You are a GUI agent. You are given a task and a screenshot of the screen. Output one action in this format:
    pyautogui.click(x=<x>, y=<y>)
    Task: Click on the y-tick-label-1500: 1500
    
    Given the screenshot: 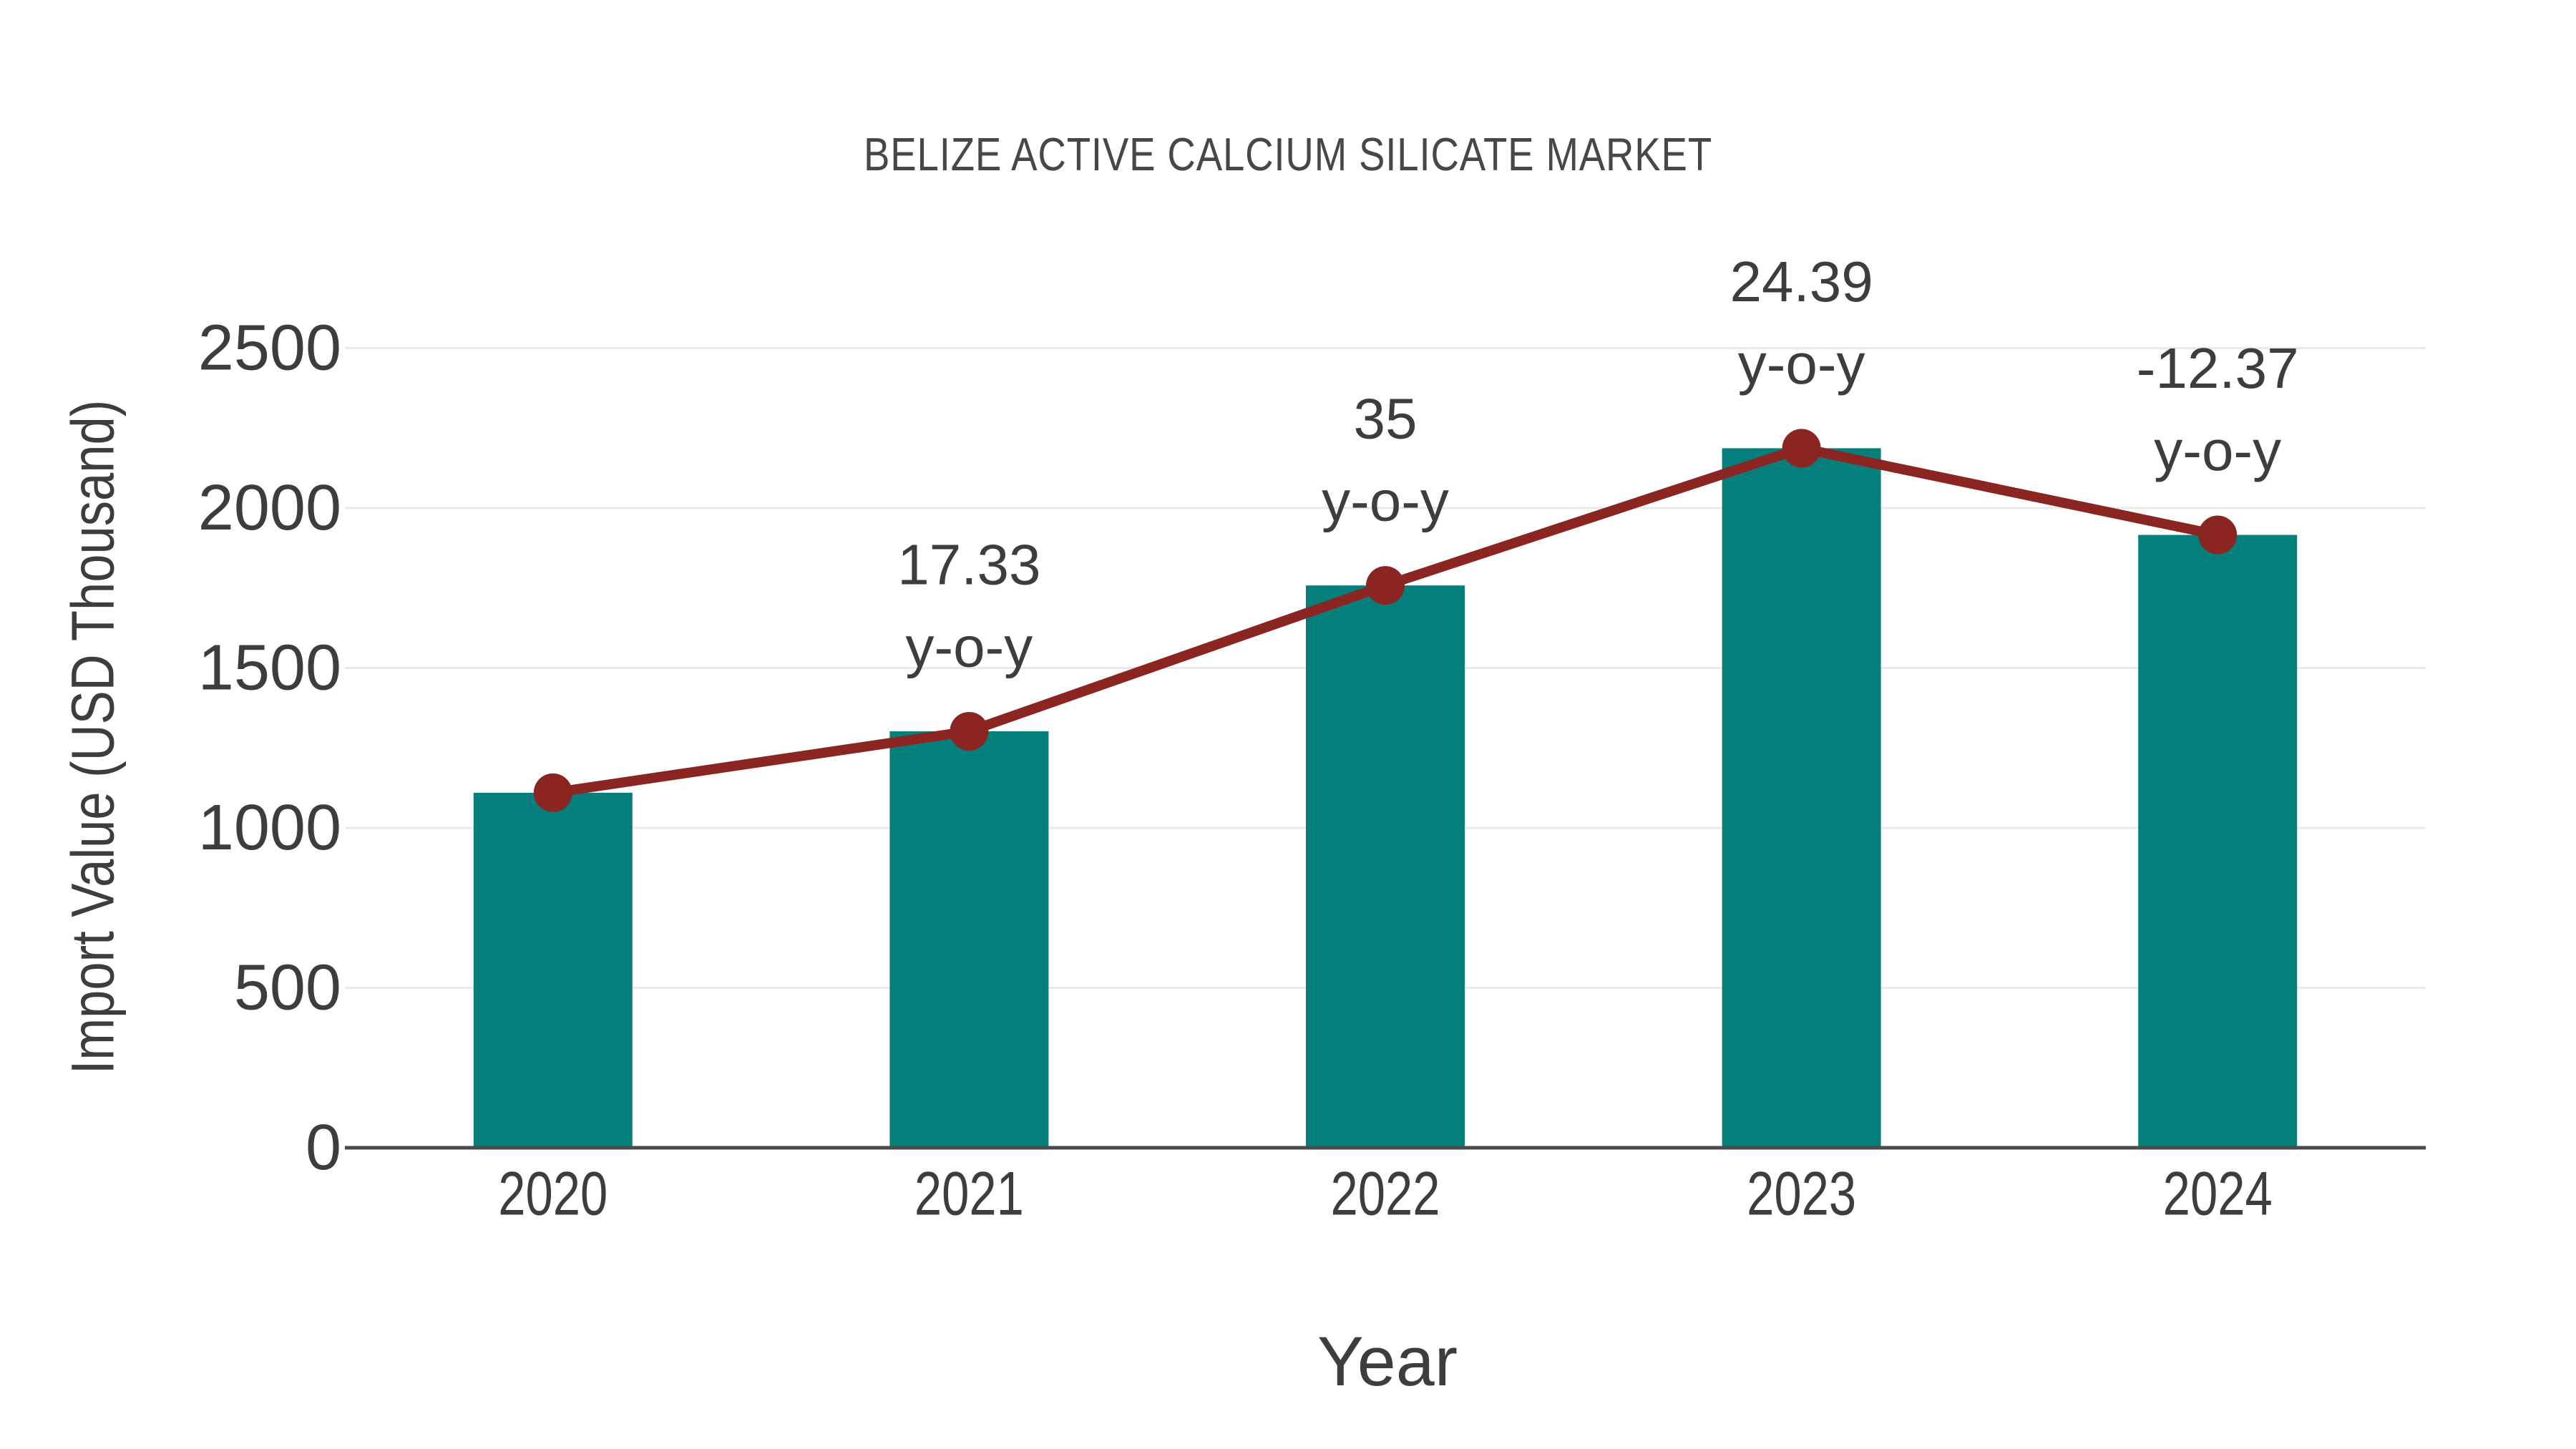 What is the action you would take?
    pyautogui.click(x=269, y=668)
    